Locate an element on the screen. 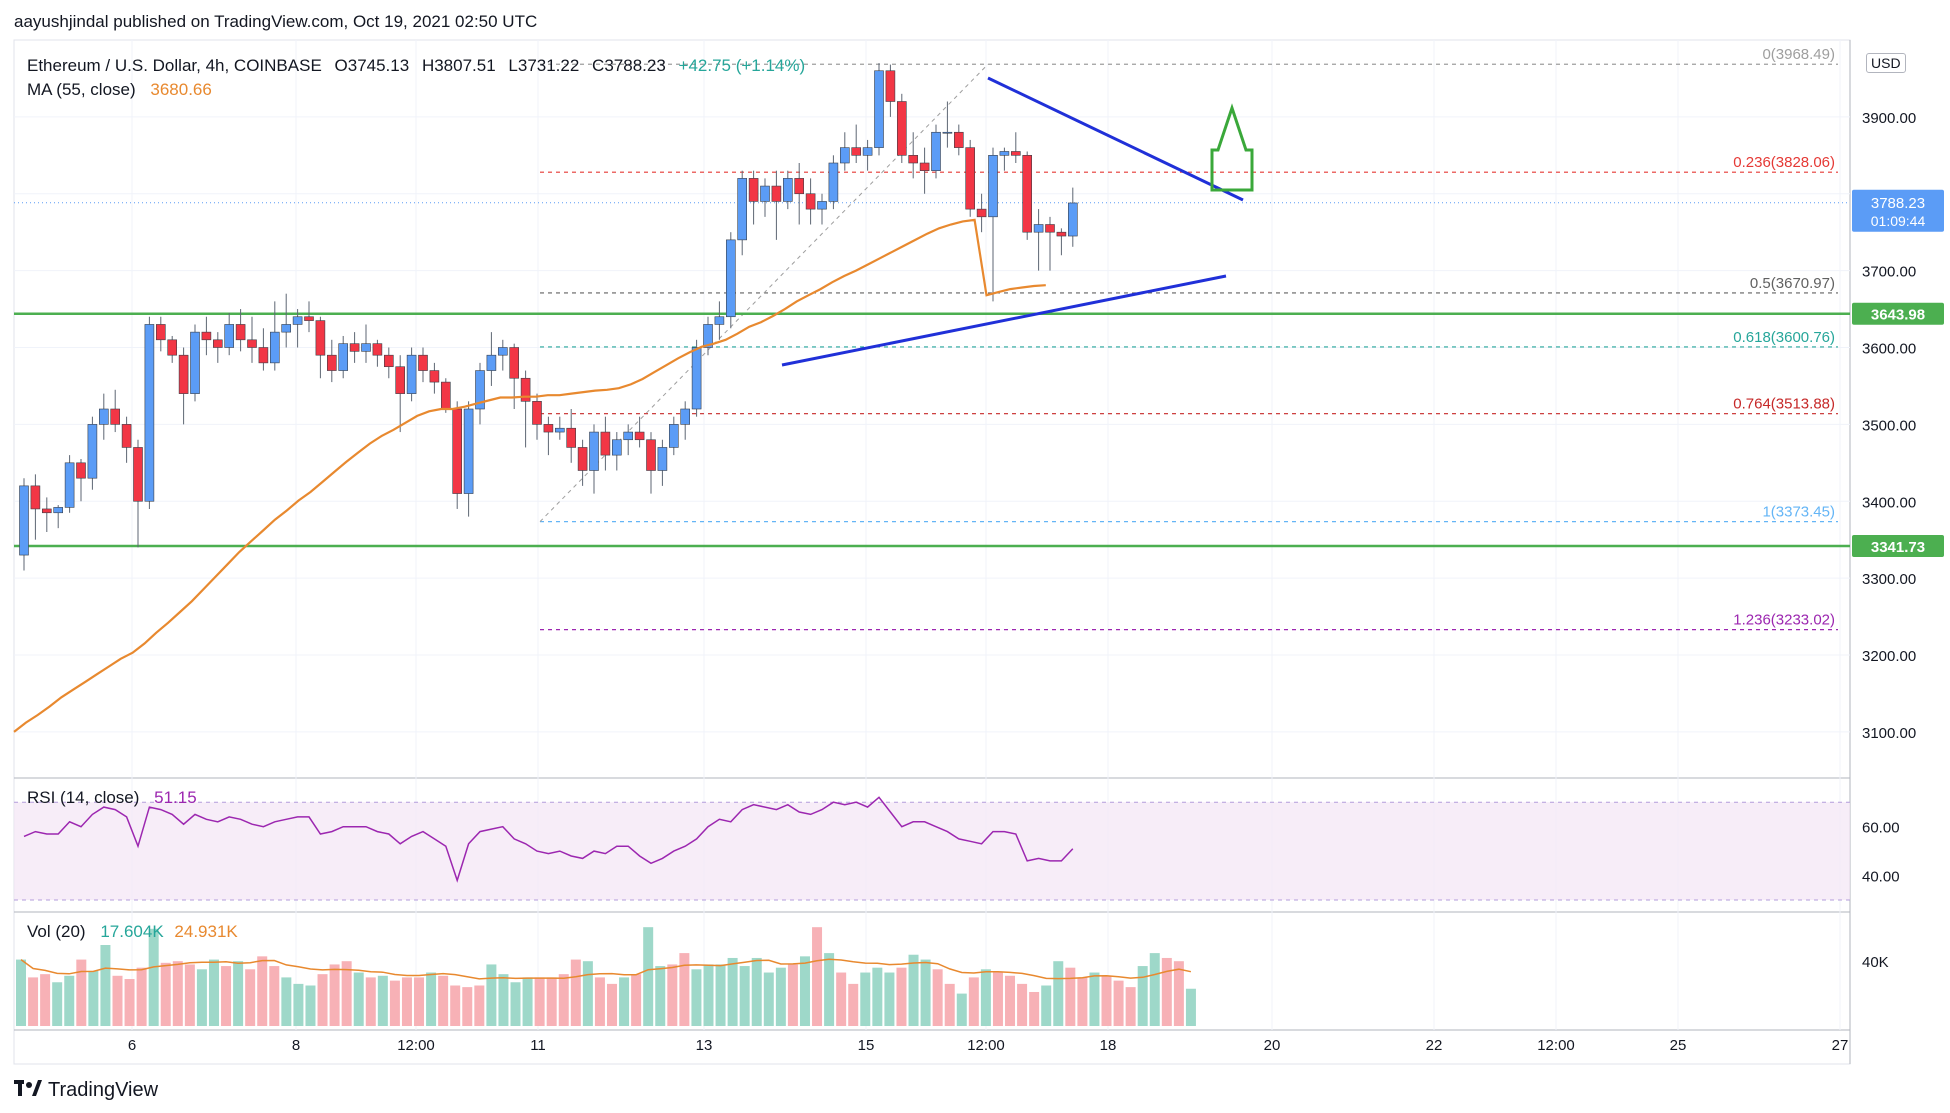 The height and width of the screenshot is (1113, 1950). time-axis: 6 8 12:00 11 13 15 12:00 18 20 22 12:00 25 27 is located at coordinates (988, 1045).